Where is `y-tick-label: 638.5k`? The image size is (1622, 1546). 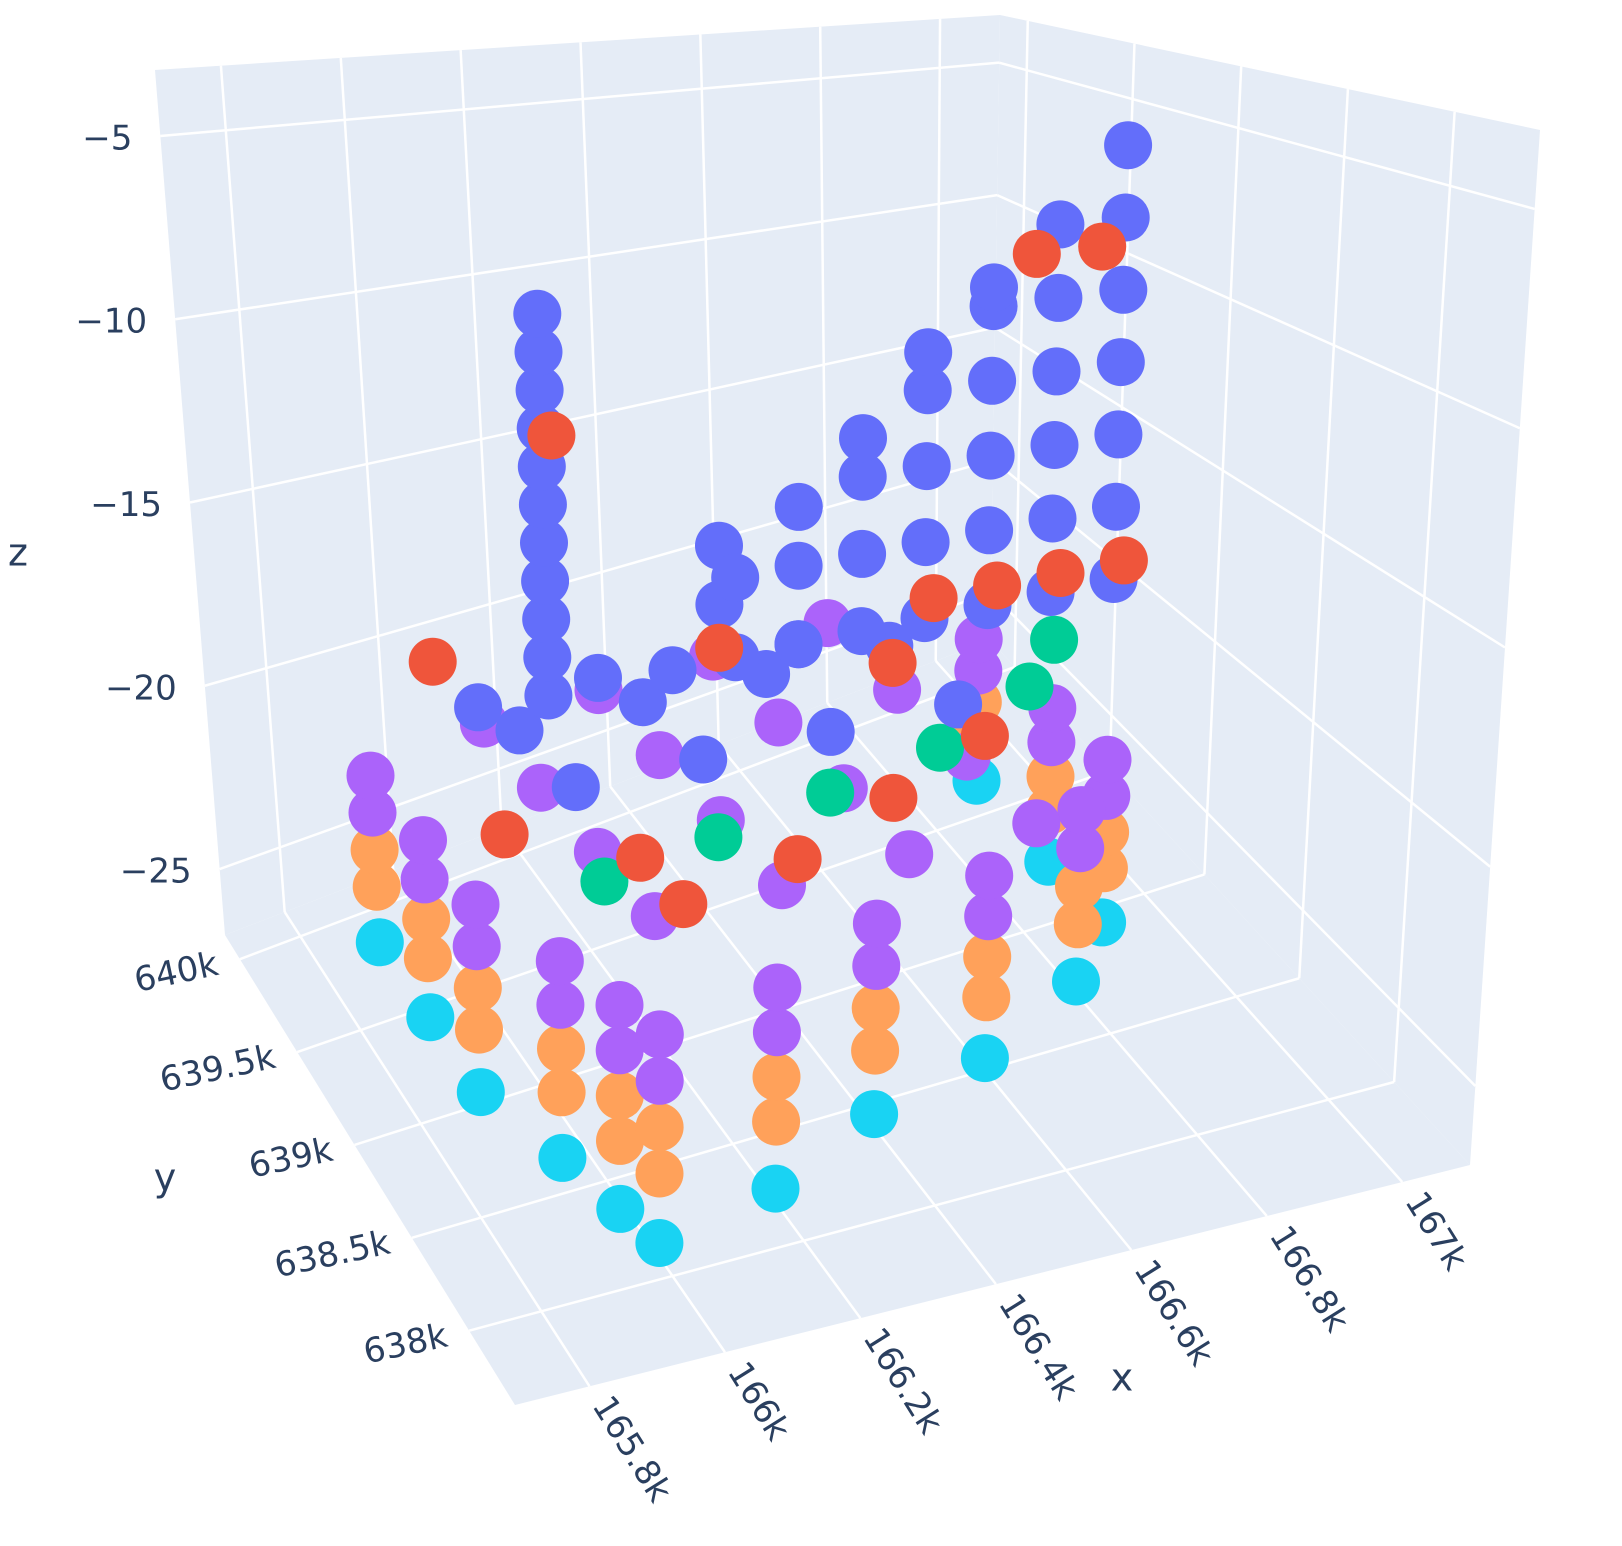
y-tick-label: 638.5k is located at coordinates (332, 1255).